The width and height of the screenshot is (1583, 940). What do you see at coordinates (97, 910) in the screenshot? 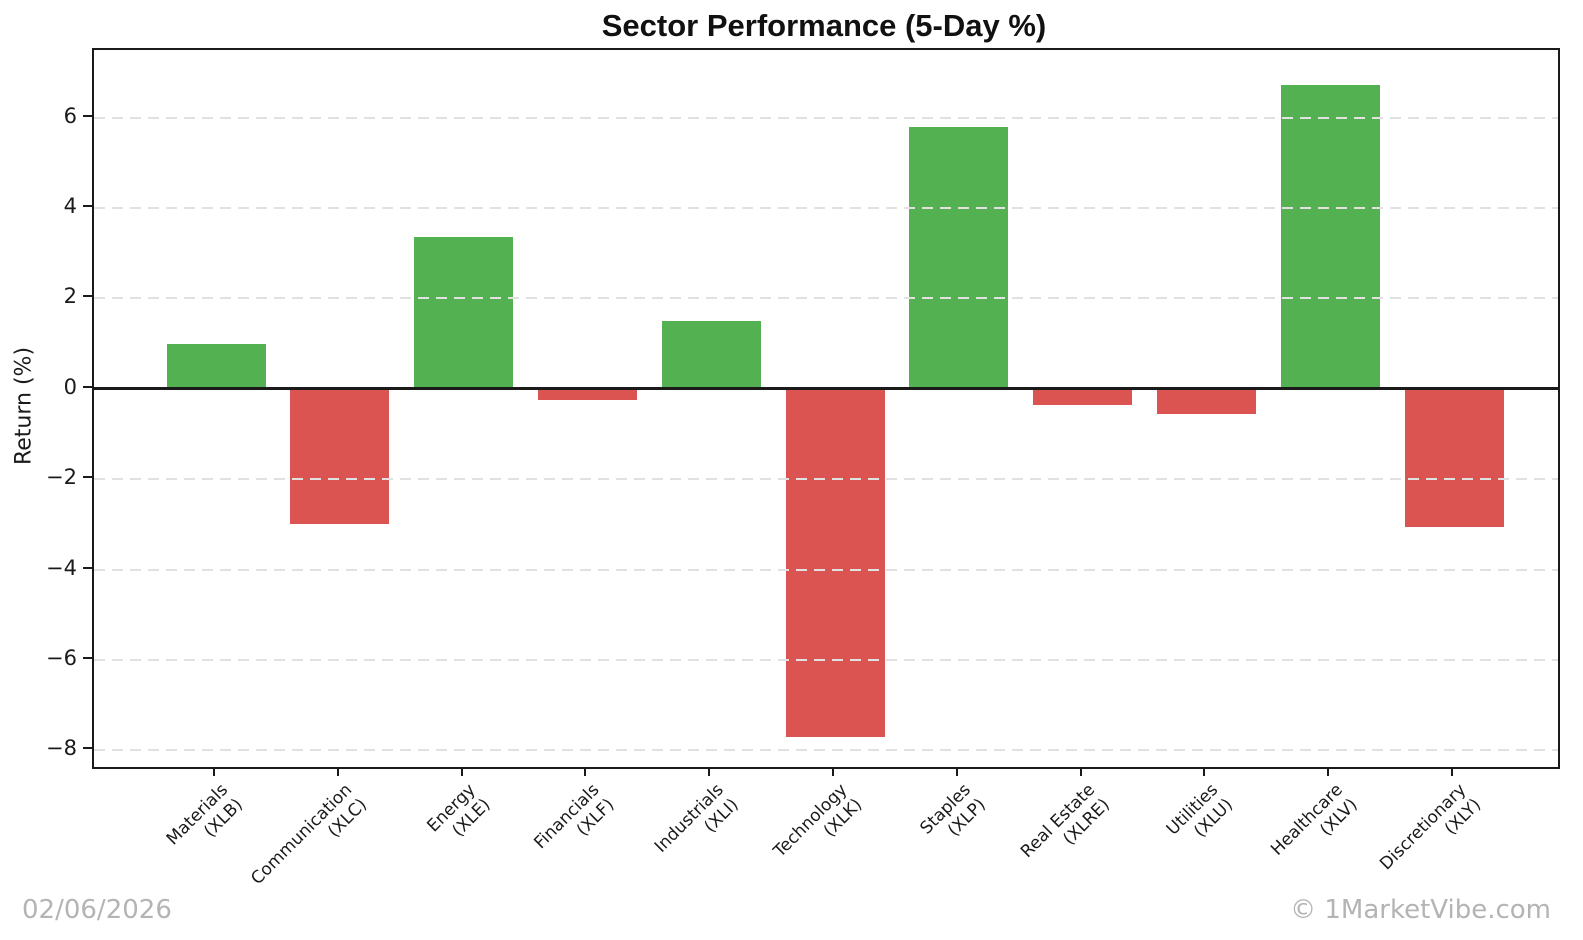
I see `footer-date: 02/06/2026` at bounding box center [97, 910].